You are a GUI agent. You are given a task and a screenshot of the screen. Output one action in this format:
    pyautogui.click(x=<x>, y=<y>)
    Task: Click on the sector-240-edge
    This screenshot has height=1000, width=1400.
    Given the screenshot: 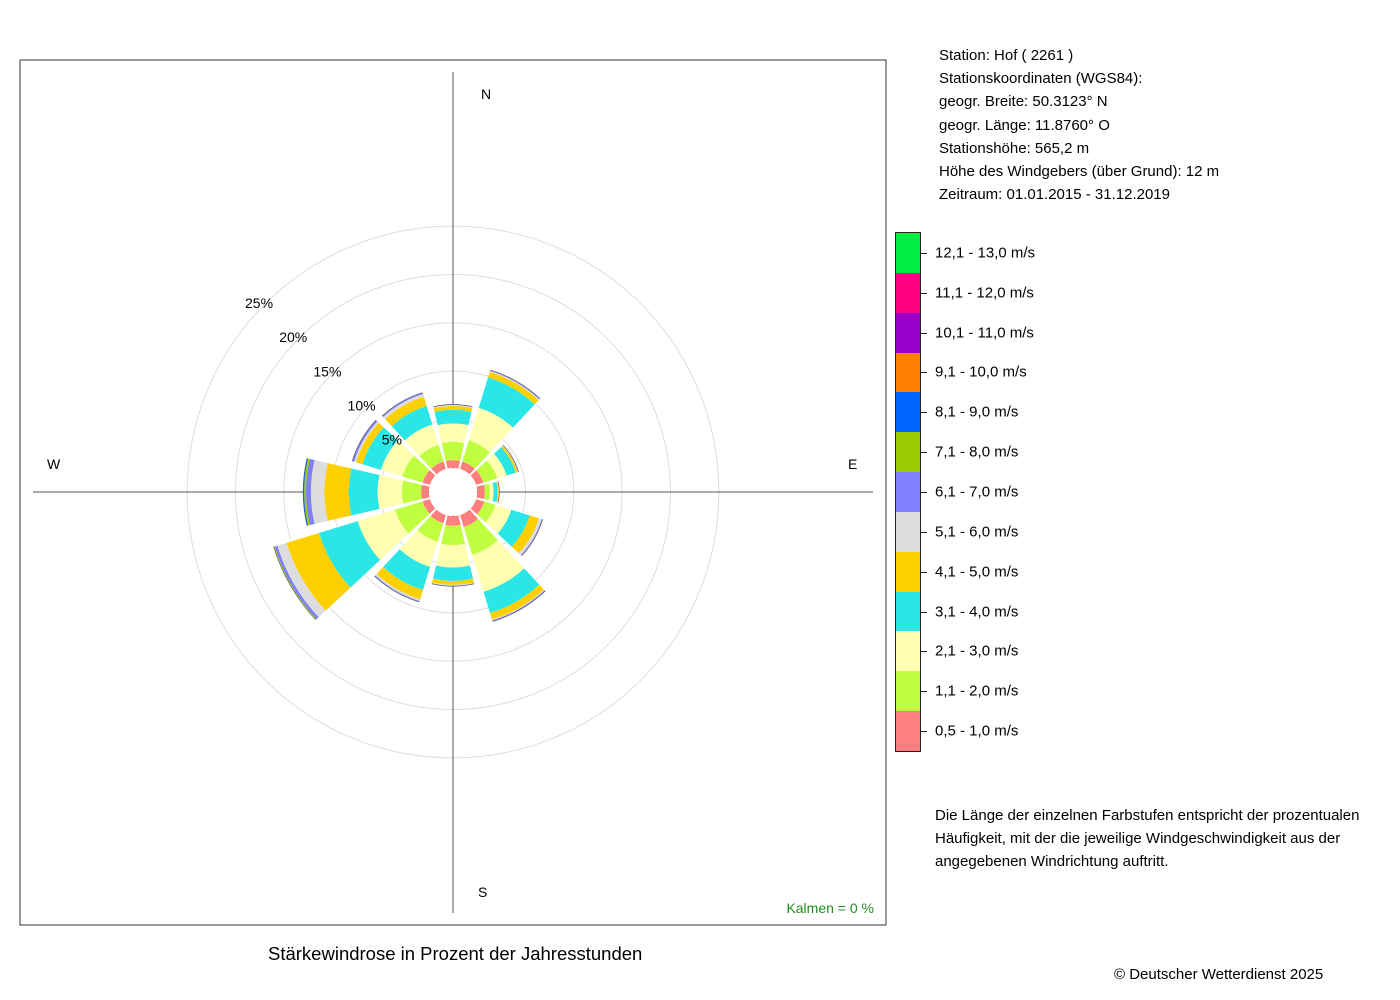 What is the action you would take?
    pyautogui.click(x=295, y=583)
    